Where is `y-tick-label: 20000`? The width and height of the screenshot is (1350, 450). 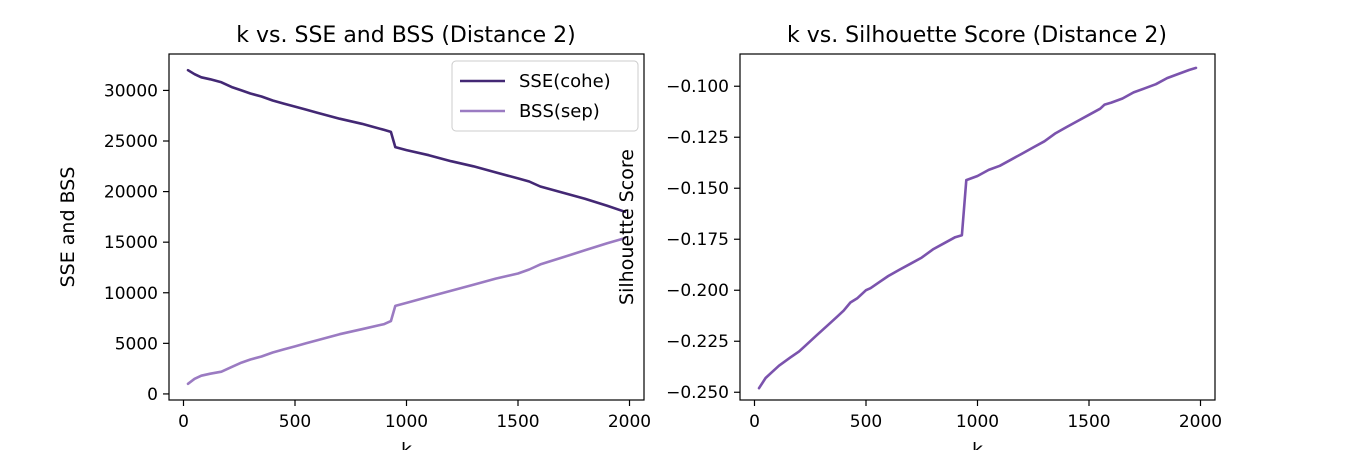 y-tick-label: 20000 is located at coordinates (131, 193).